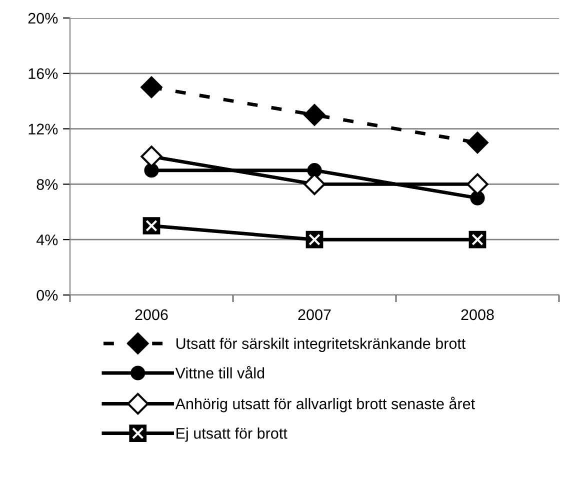 The height and width of the screenshot is (480, 579). Describe the element at coordinates (151, 314) in the screenshot. I see `x-tick-label: 2006` at that location.